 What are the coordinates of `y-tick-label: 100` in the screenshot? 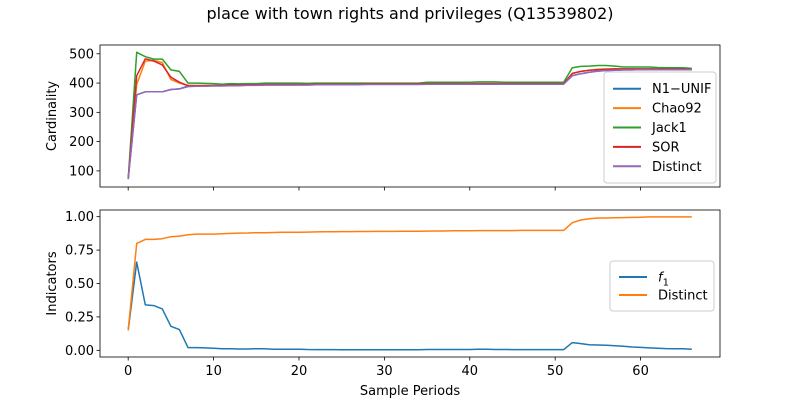 It's located at (81, 171).